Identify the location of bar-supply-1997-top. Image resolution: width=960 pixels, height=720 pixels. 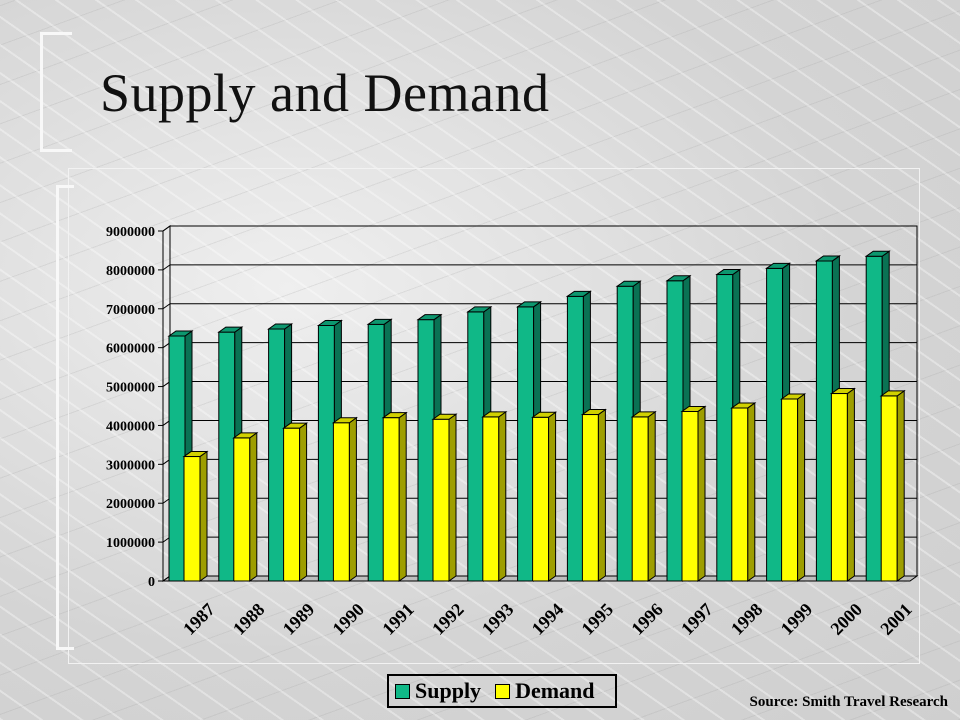
(678, 278).